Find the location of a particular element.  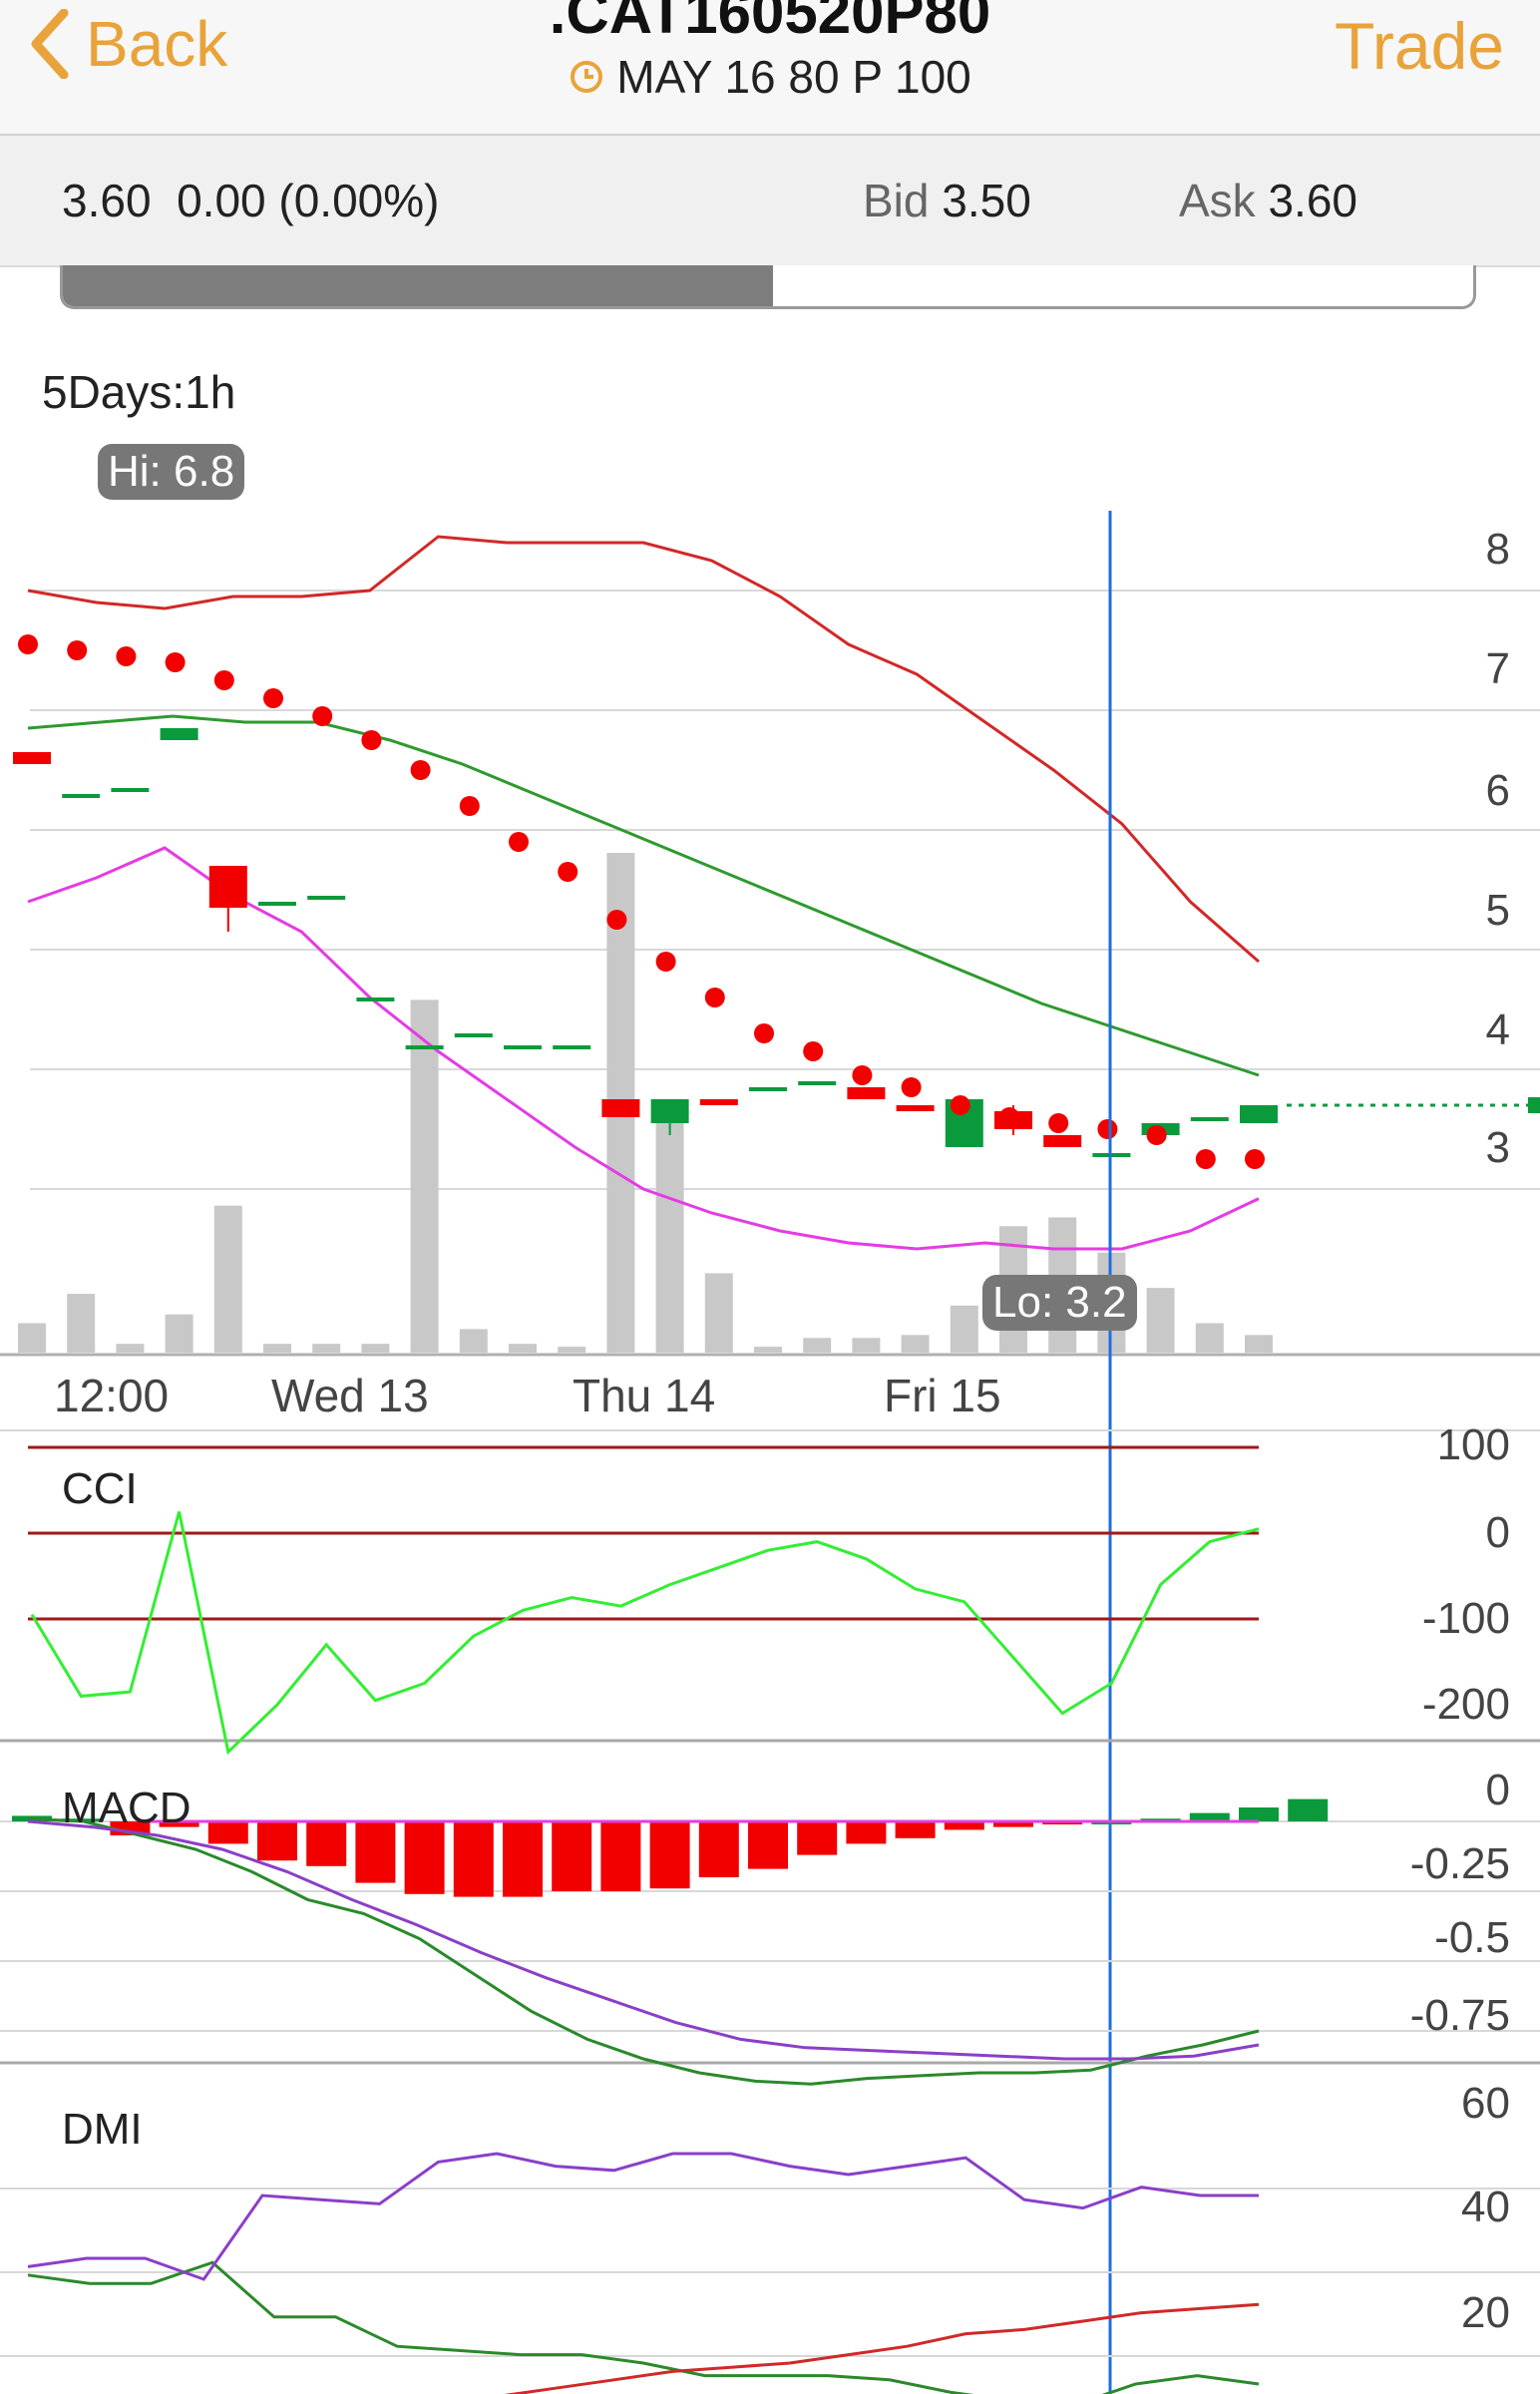

segment-selected is located at coordinates (418, 285).